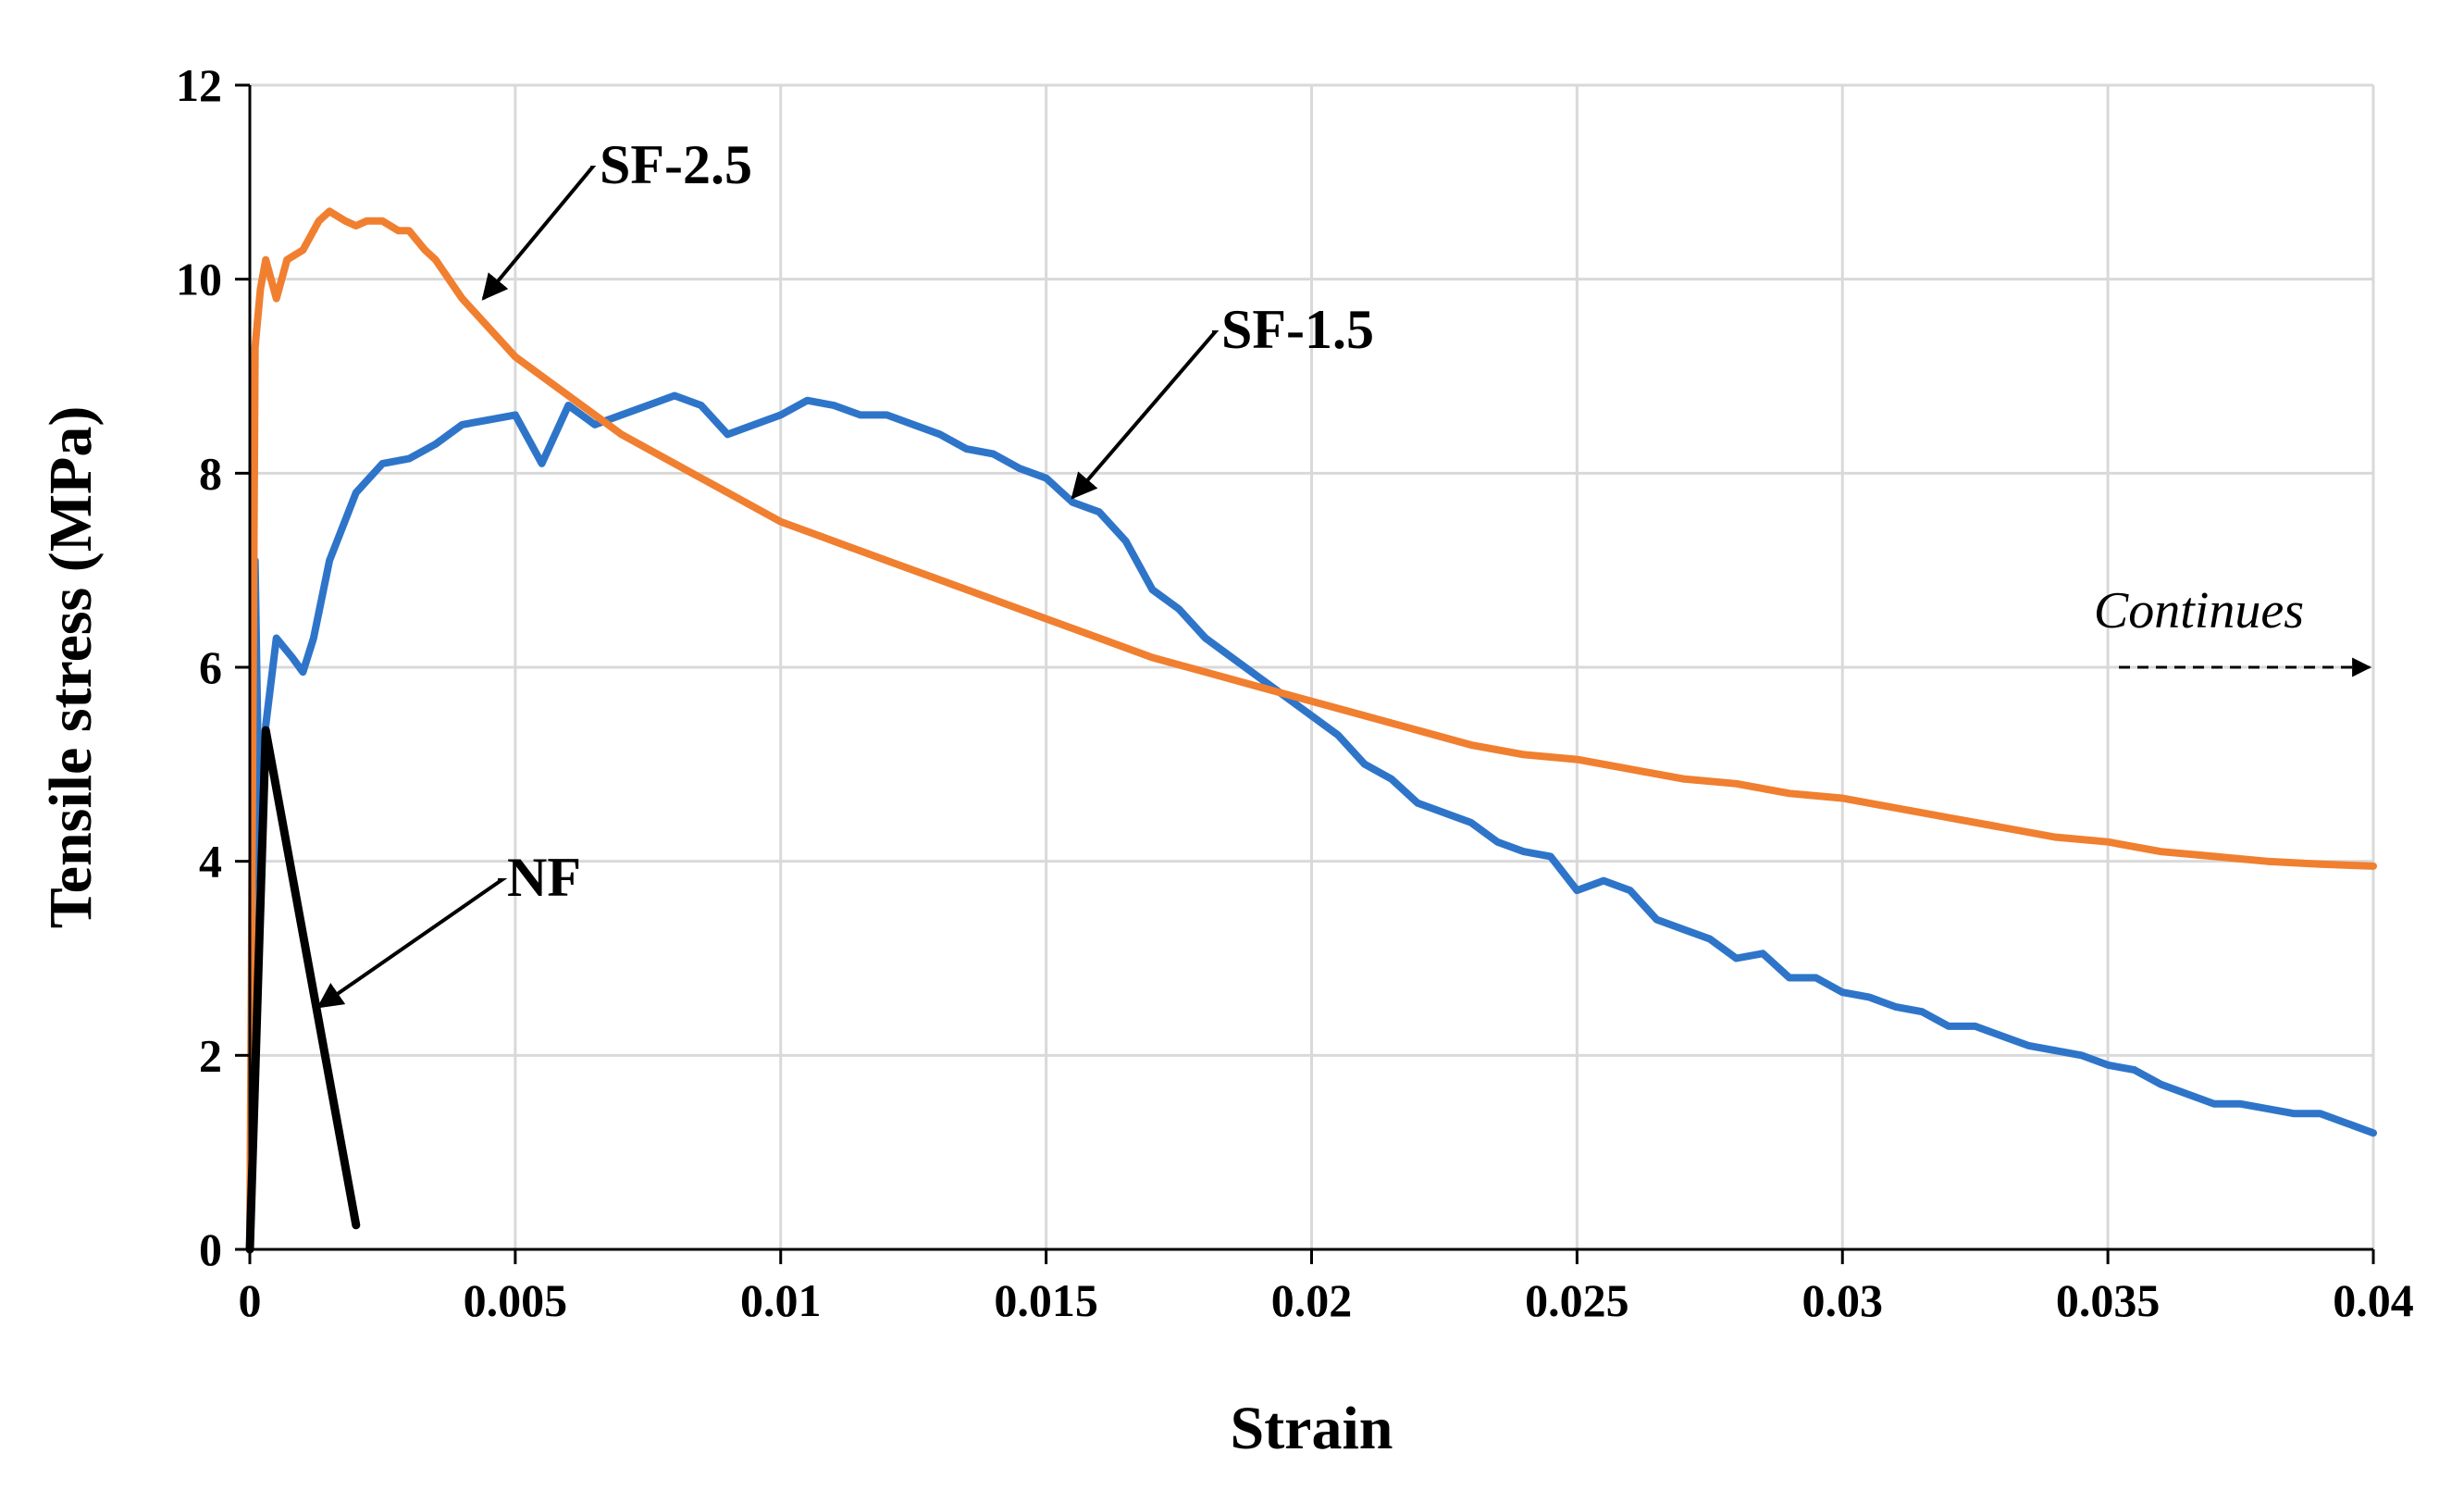 This screenshot has height=1490, width=2464. What do you see at coordinates (71, 667) in the screenshot?
I see `y-axis-label: Tensile stress (MPa)` at bounding box center [71, 667].